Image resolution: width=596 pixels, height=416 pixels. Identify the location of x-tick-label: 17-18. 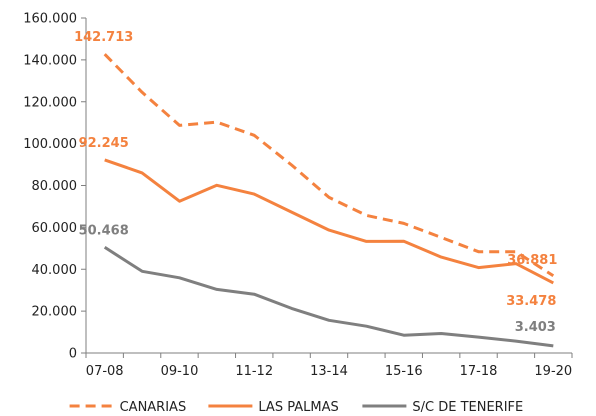
(479, 371).